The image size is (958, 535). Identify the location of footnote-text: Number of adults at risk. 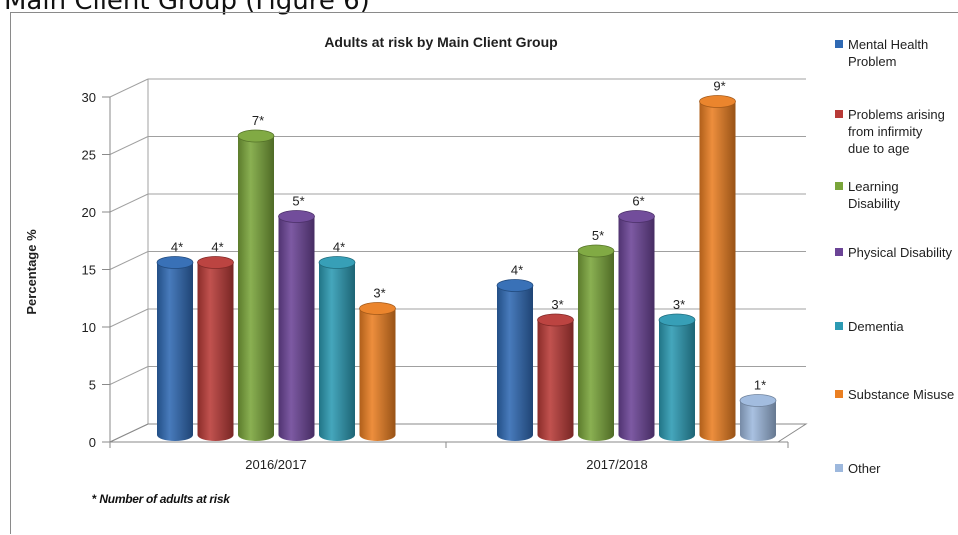
(164, 499).